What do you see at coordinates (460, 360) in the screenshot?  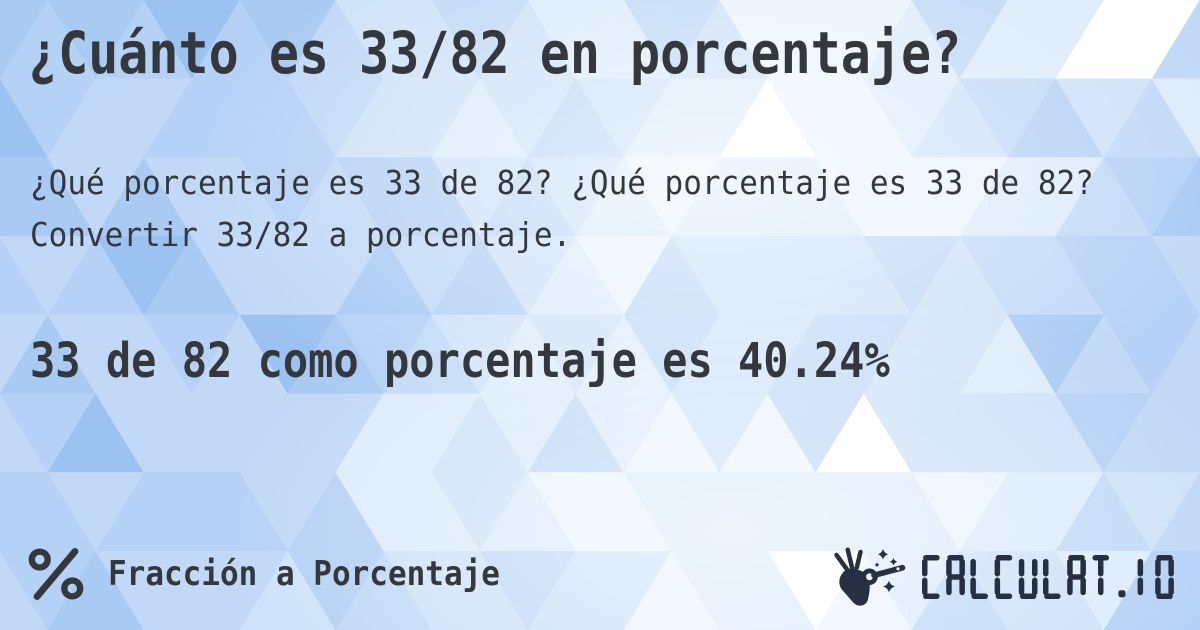 I see `answer-text: 33 de 82 como porcentaje es 40.24%` at bounding box center [460, 360].